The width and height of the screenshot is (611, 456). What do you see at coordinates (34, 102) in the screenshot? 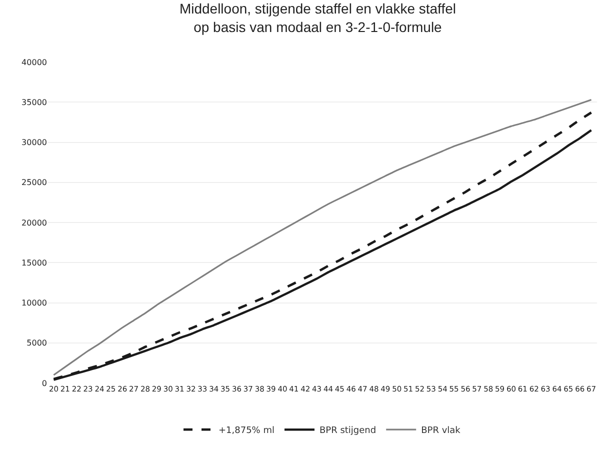
I see `y-tick-label: 35000` at bounding box center [34, 102].